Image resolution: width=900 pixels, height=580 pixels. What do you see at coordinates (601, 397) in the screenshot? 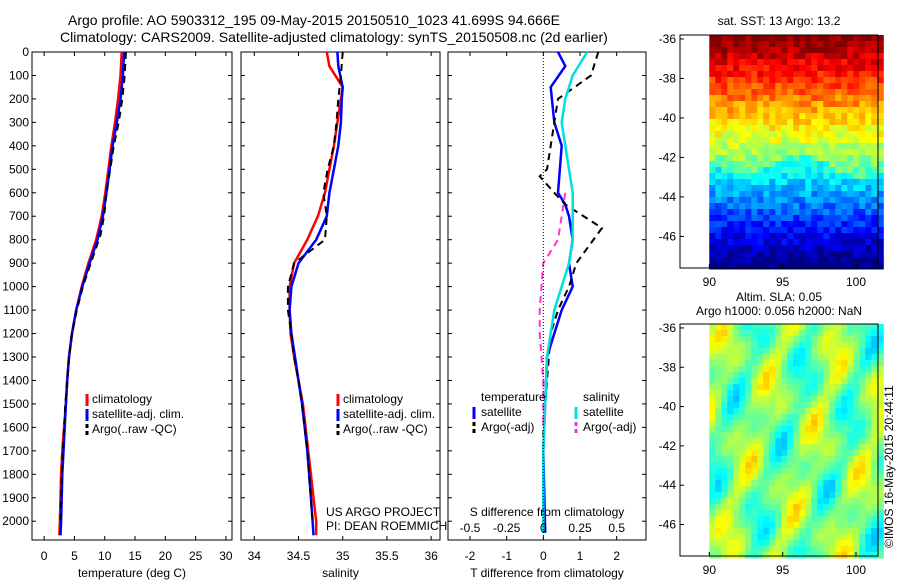
I see `diff-legend-title-salinity: salinity` at bounding box center [601, 397].